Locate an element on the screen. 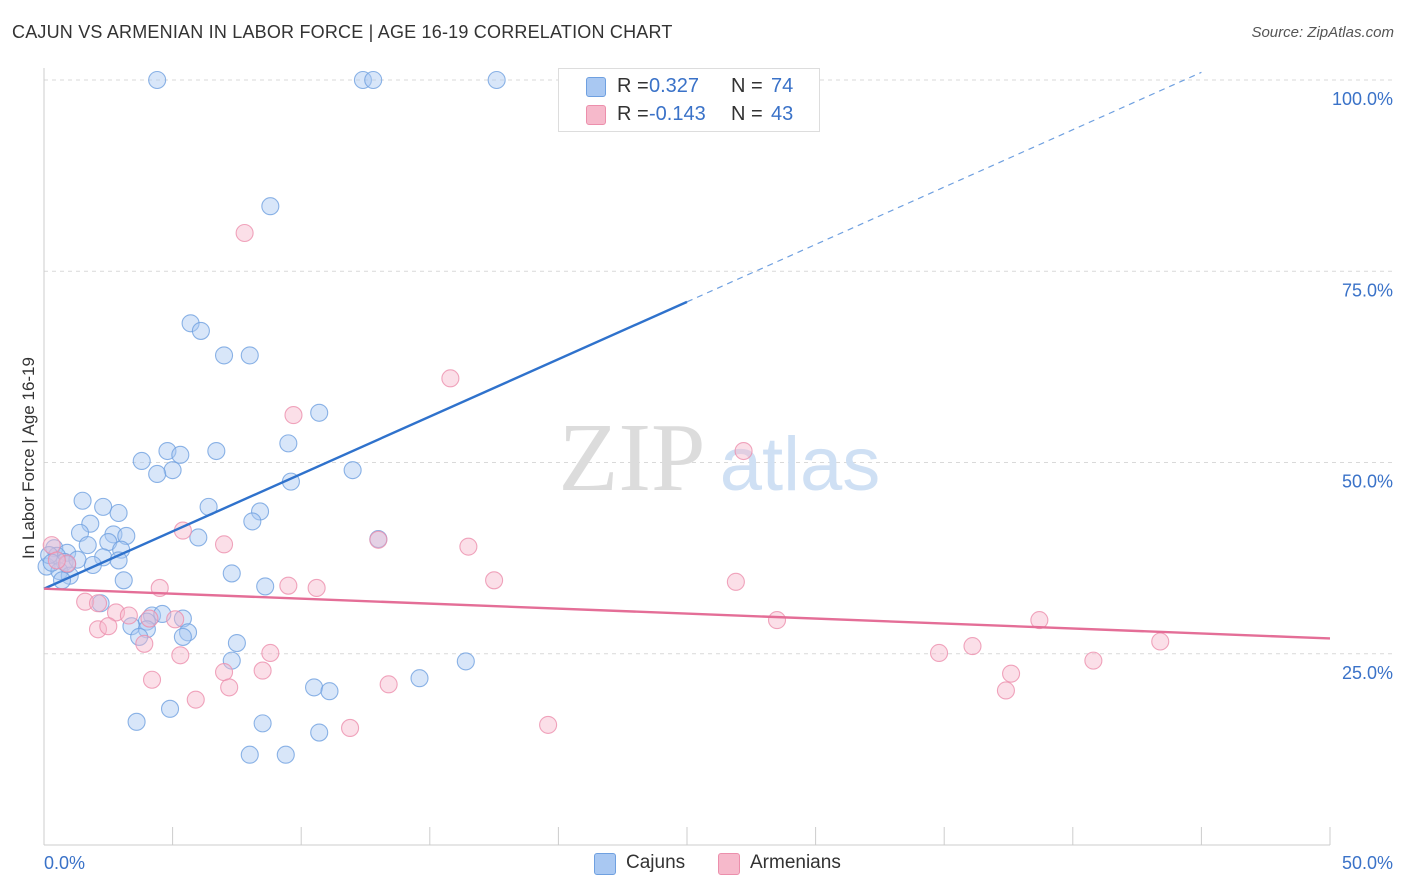 Image resolution: width=1406 pixels, height=892 pixels. source-credit: Source: ZipAtlas.com is located at coordinates (1322, 32).